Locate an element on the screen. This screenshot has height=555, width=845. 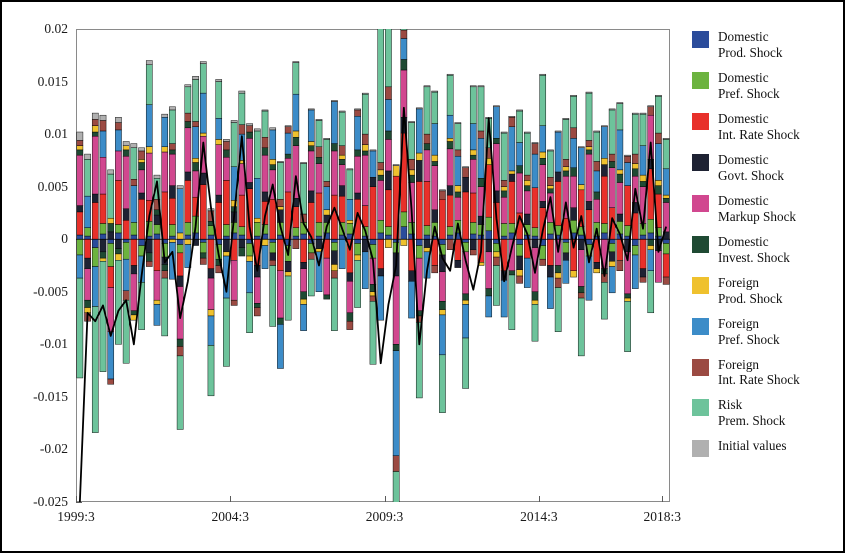
legend-item-dom_prod: Domestic Prod. Shock is located at coordinates (767, 45).